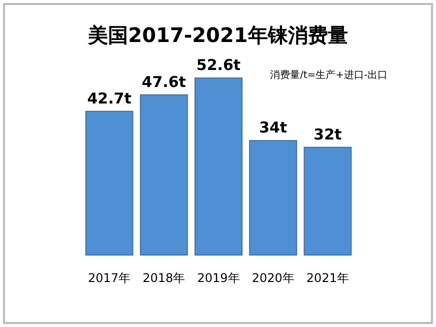 The height and width of the screenshot is (327, 436). I want to click on data-label: 32t, so click(328, 134).